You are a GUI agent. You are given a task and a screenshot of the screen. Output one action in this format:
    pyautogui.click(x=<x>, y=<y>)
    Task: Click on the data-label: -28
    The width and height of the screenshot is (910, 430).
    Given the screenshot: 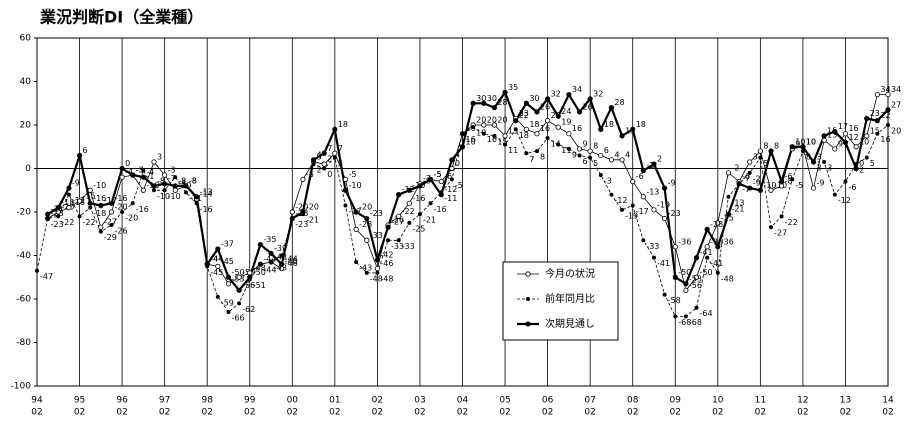 What is the action you would take?
    pyautogui.click(x=716, y=224)
    